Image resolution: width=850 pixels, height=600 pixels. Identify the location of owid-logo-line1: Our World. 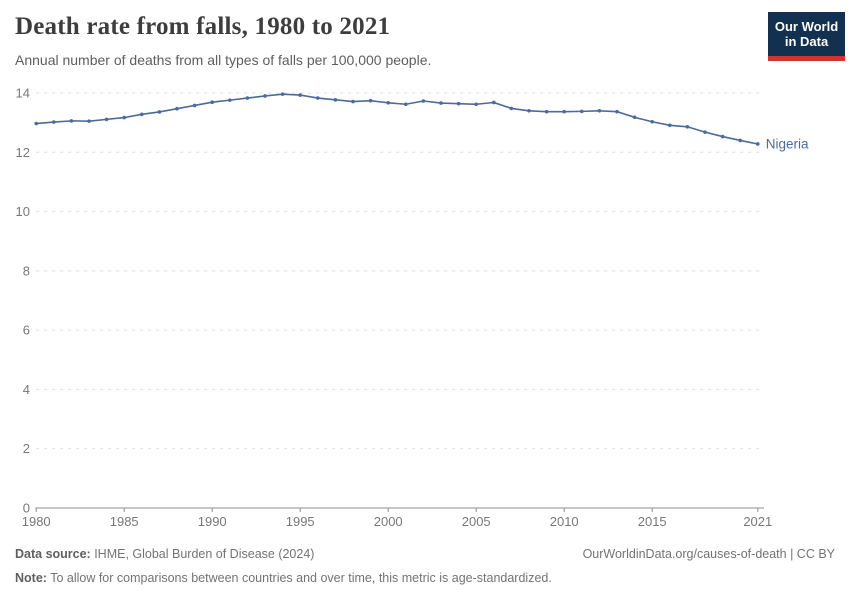
(806, 26).